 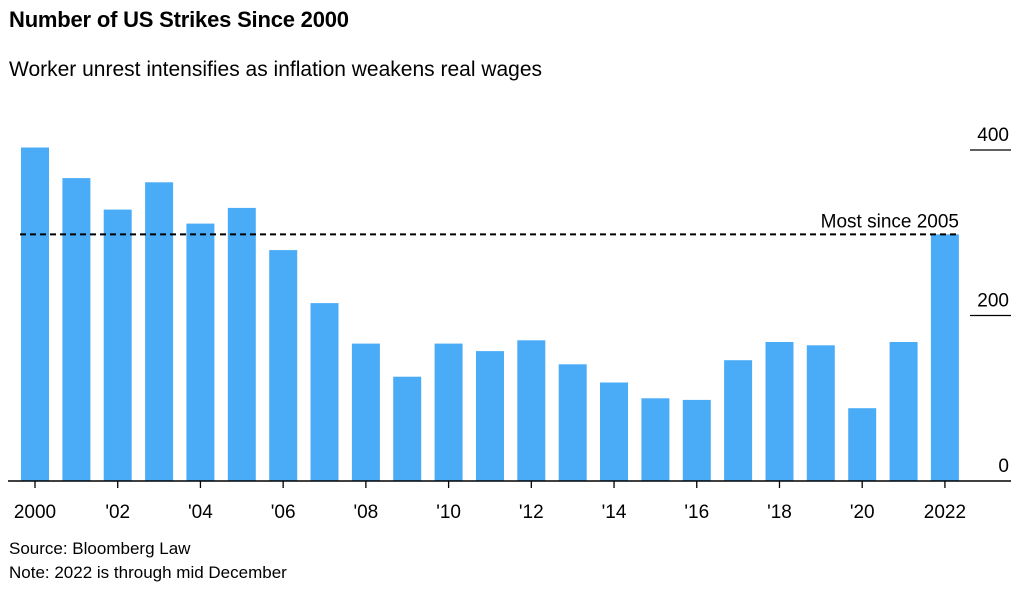 I want to click on bar-2011, so click(x=490, y=416).